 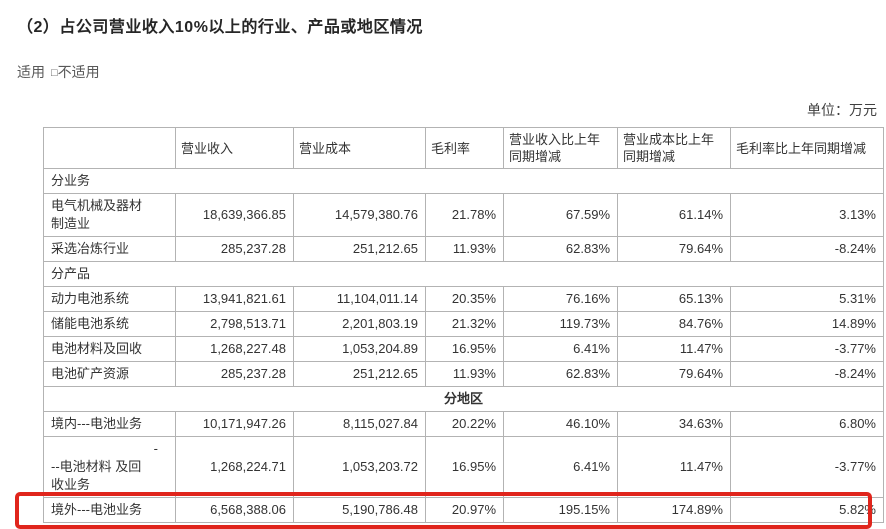 I want to click on row-label-line: 境内---电池业务, so click(x=96, y=423).